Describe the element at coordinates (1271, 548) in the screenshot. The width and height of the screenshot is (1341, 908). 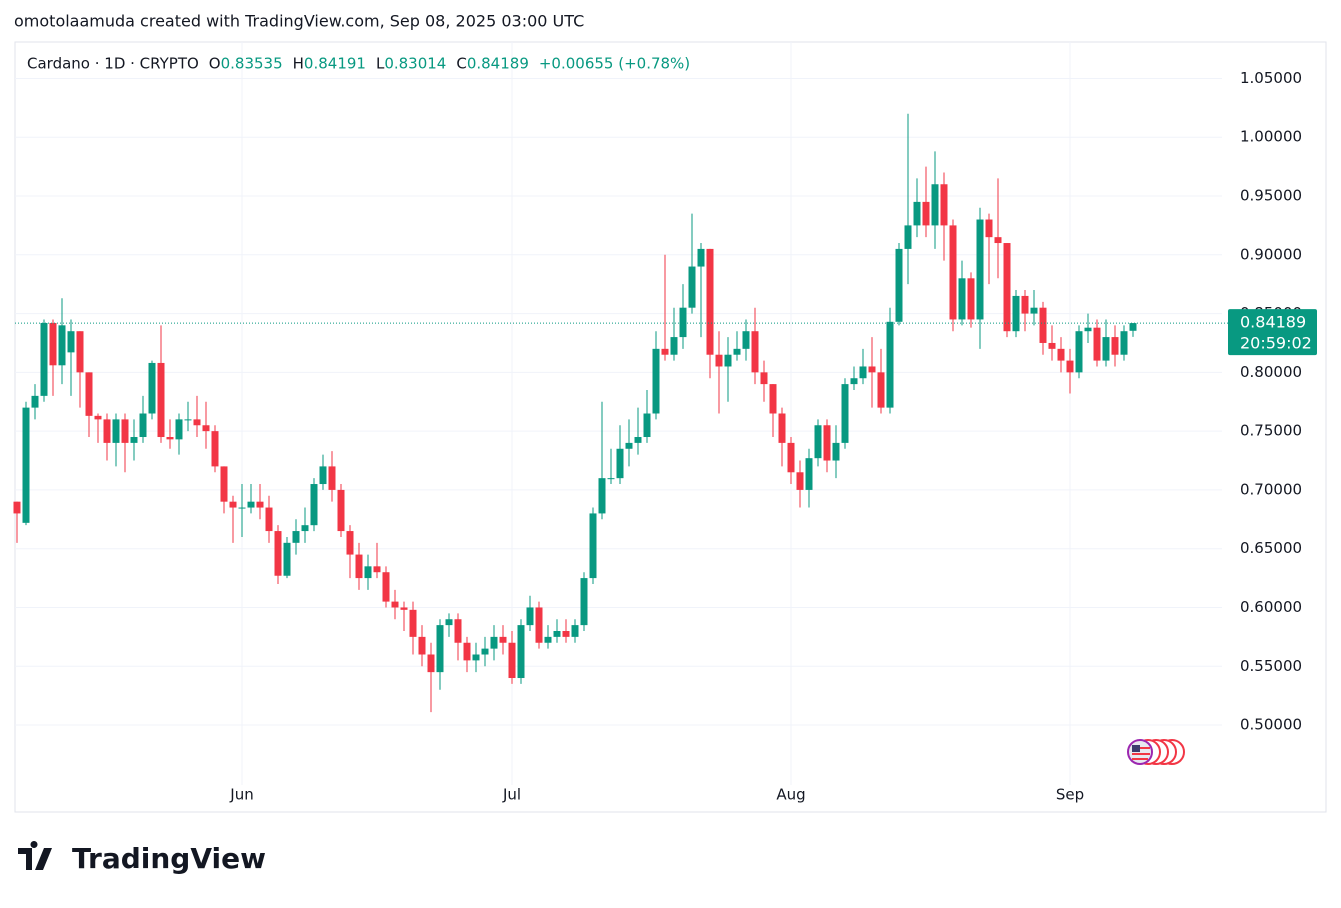
I see `y-tick-label: 0.65000` at that location.